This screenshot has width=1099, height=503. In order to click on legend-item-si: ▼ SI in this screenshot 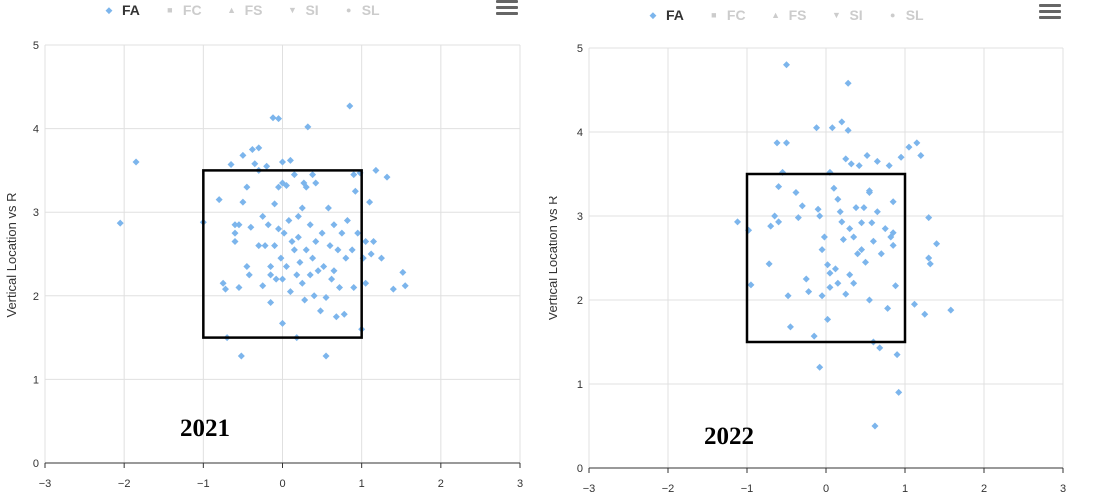, I will do `click(303, 10)`.